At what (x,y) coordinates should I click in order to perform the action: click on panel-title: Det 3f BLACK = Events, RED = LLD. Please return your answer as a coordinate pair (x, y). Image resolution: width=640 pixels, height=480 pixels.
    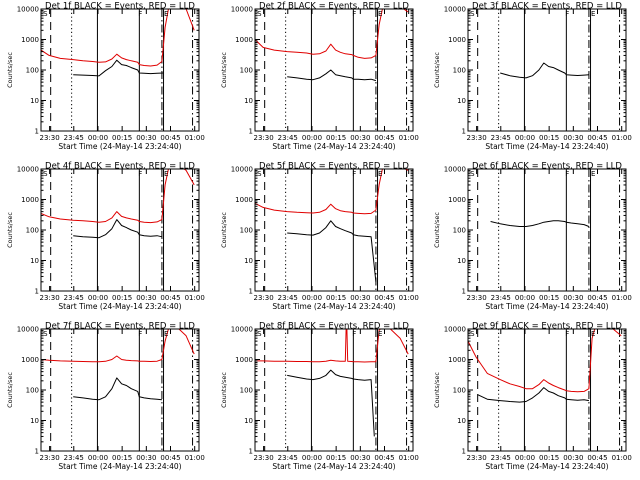
    Looking at the image, I should click on (547, 7).